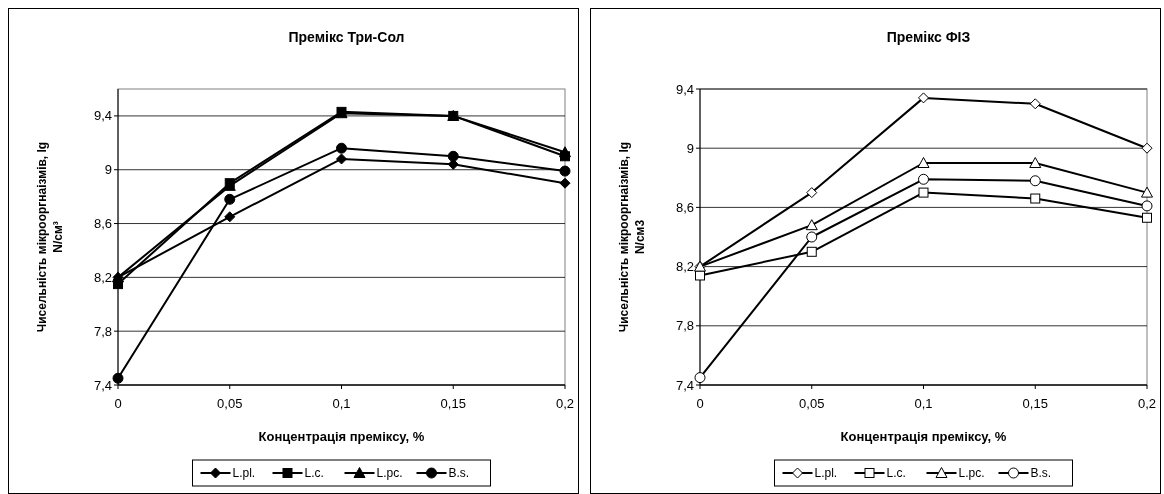  What do you see at coordinates (50, 237) in the screenshot?
I see `y-axis-title: Чисельність мікрооргнаізмів, lg N/см³` at bounding box center [50, 237].